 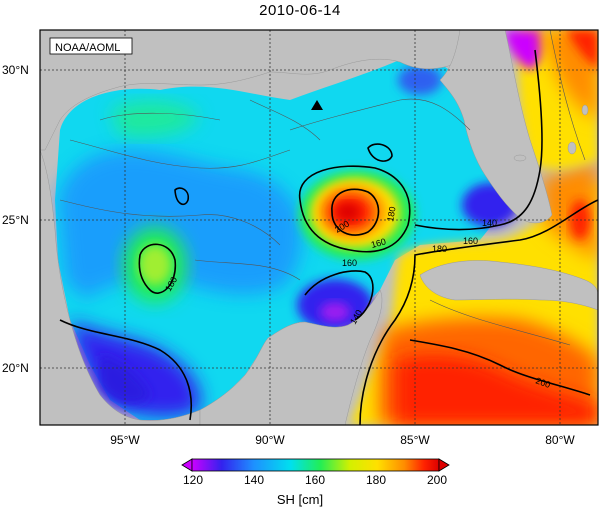 What do you see at coordinates (15, 220) in the screenshot?
I see `lat-label-25n: 25°N` at bounding box center [15, 220].